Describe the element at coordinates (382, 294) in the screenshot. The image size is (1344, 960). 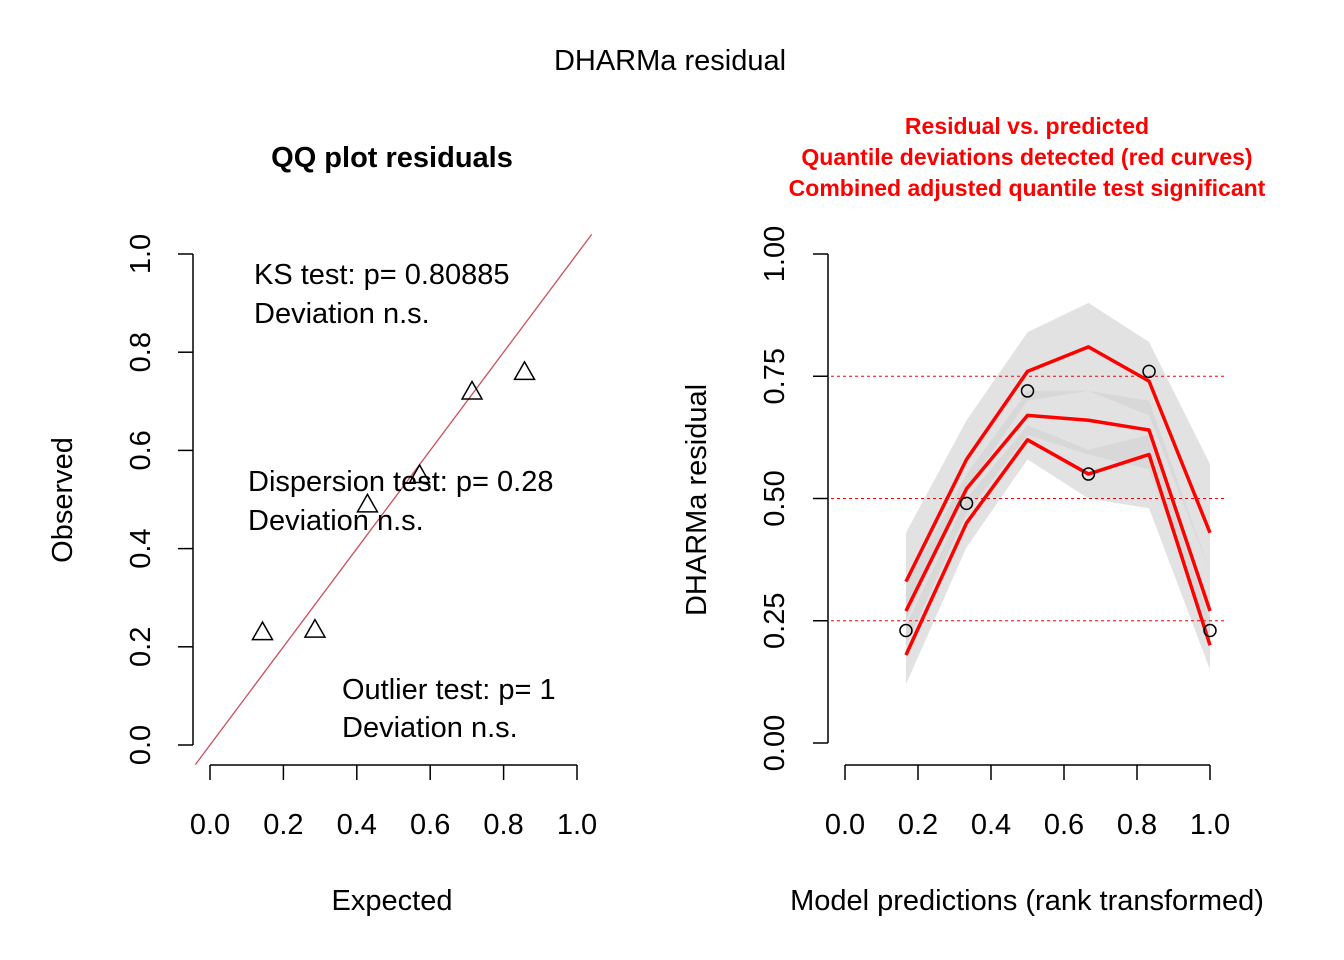
I see `ks-test-annotation: KS test: p= 0.80885 Deviation n.s.` at that location.